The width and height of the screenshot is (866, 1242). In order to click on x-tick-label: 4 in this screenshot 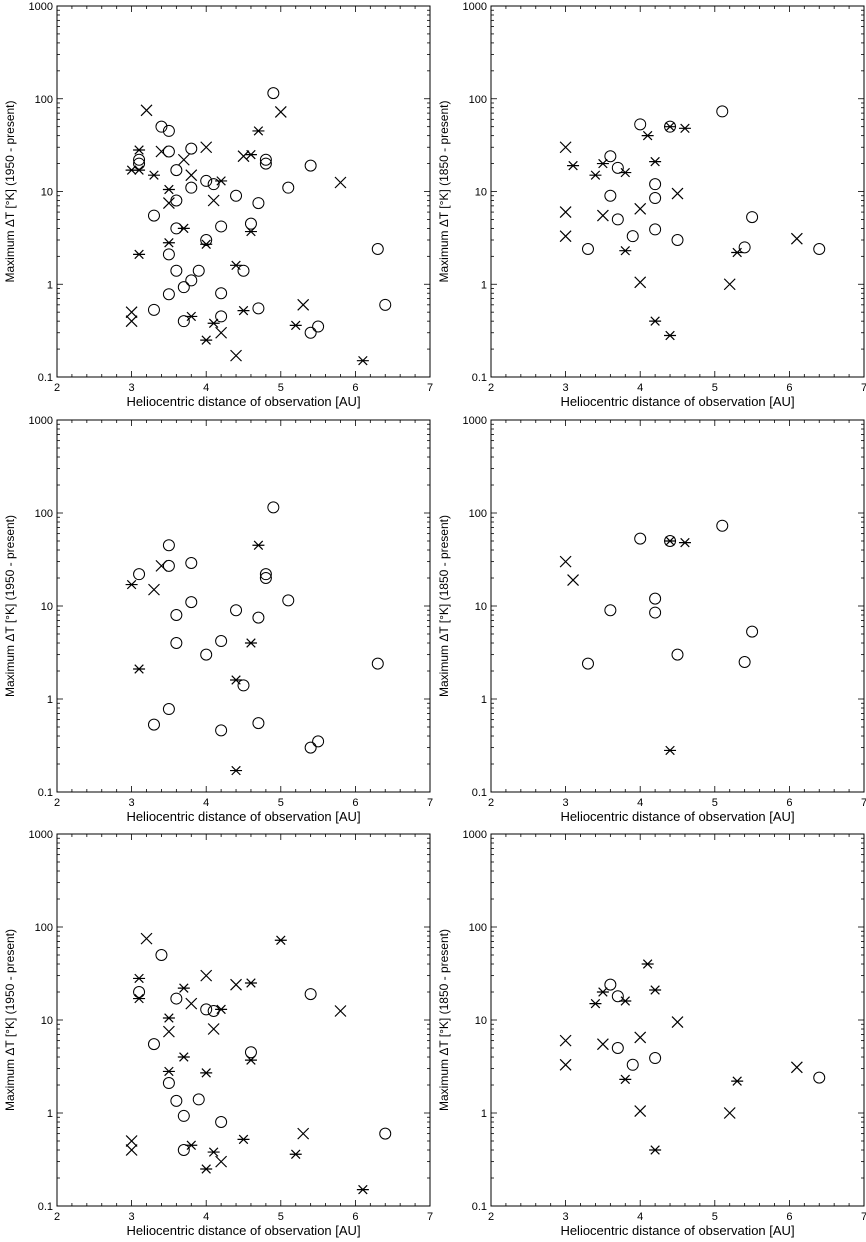, I will do `click(640, 388)`.